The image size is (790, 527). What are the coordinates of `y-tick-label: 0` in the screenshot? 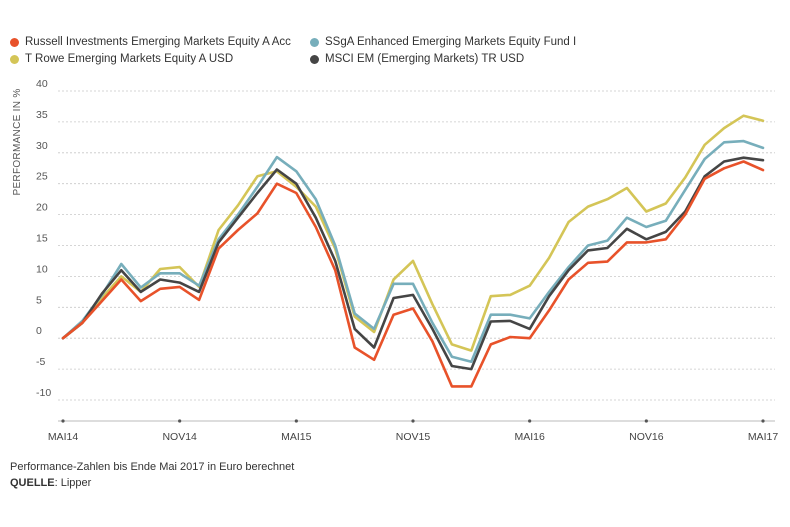 It's located at (39, 331).